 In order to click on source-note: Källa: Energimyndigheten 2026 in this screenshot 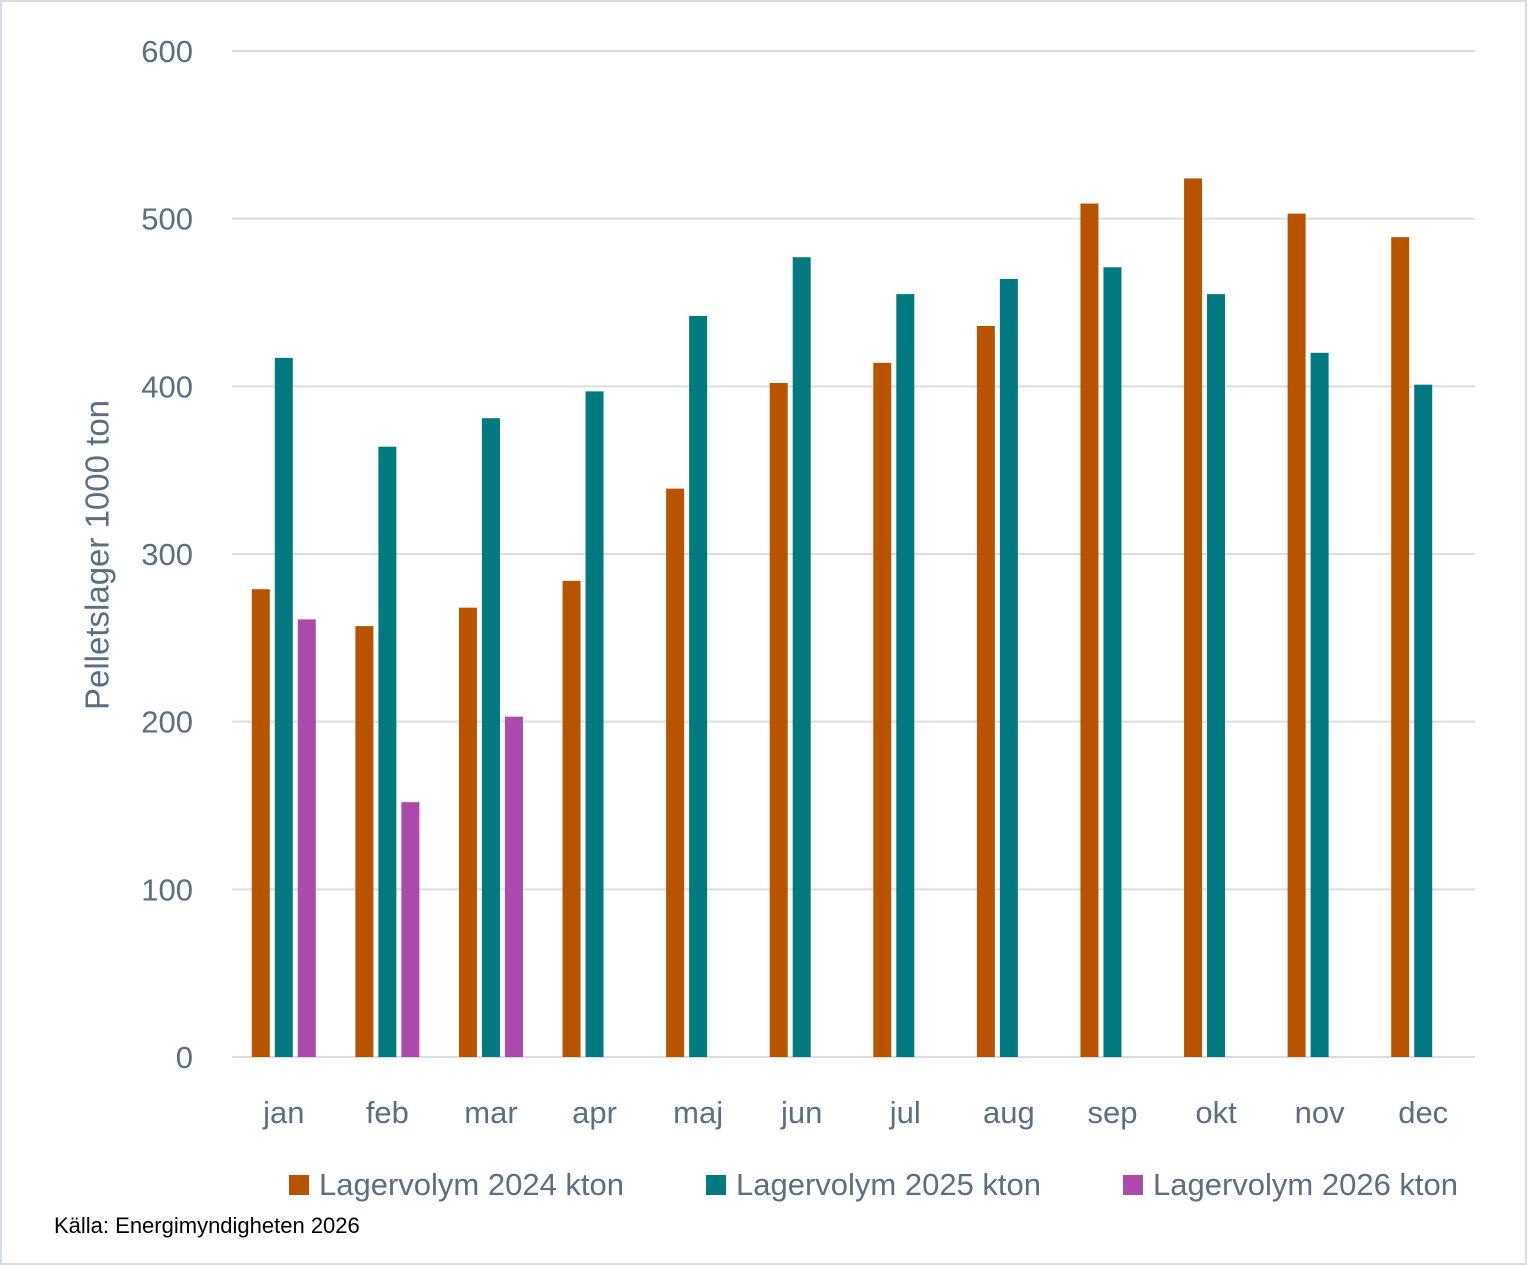, I will do `click(207, 1225)`.